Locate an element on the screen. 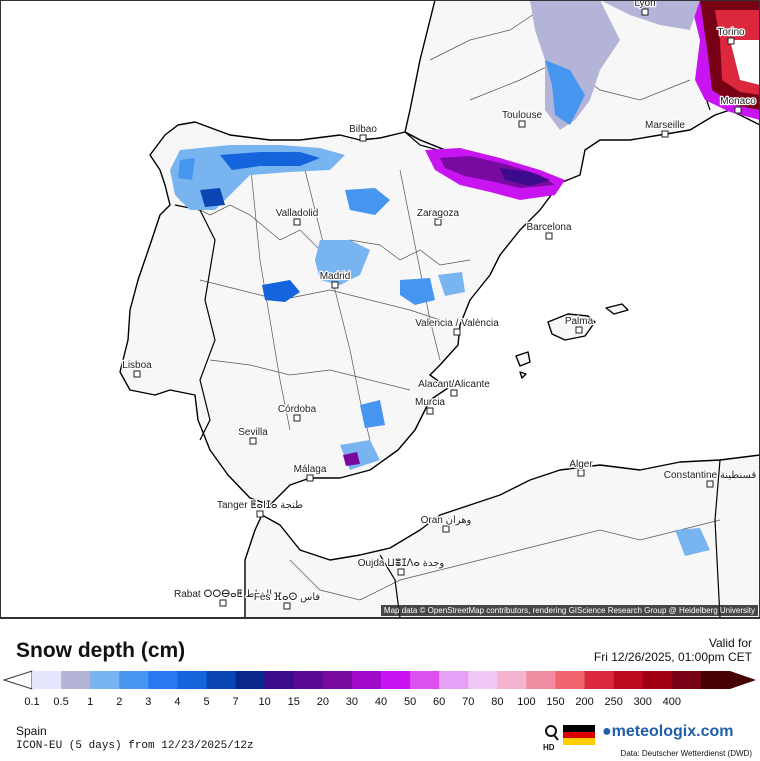 Image resolution: width=760 pixels, height=761 pixels. legend-tick-label: 4 is located at coordinates (177, 702).